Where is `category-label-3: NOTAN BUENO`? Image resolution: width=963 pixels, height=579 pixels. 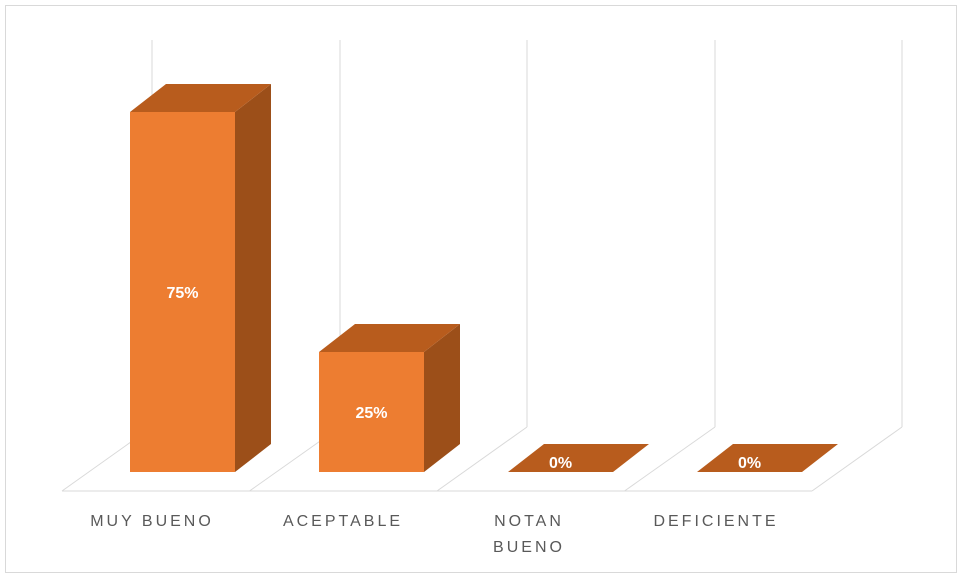 category-label-3: NOTAN BUENO is located at coordinates (529, 534).